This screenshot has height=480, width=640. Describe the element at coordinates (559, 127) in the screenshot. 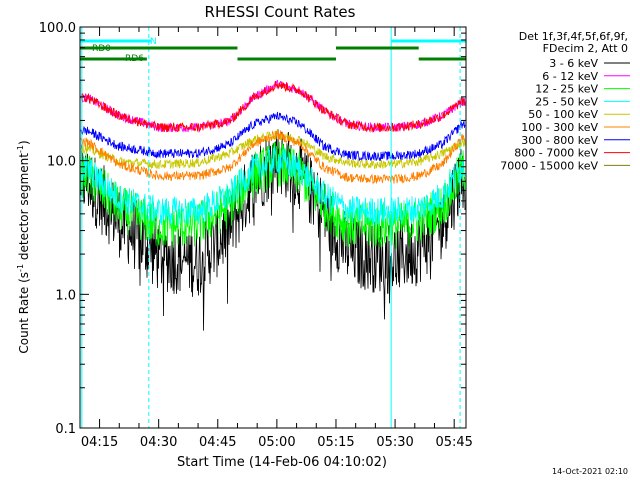

I see `legend-label: 100 - 300 keV` at that location.